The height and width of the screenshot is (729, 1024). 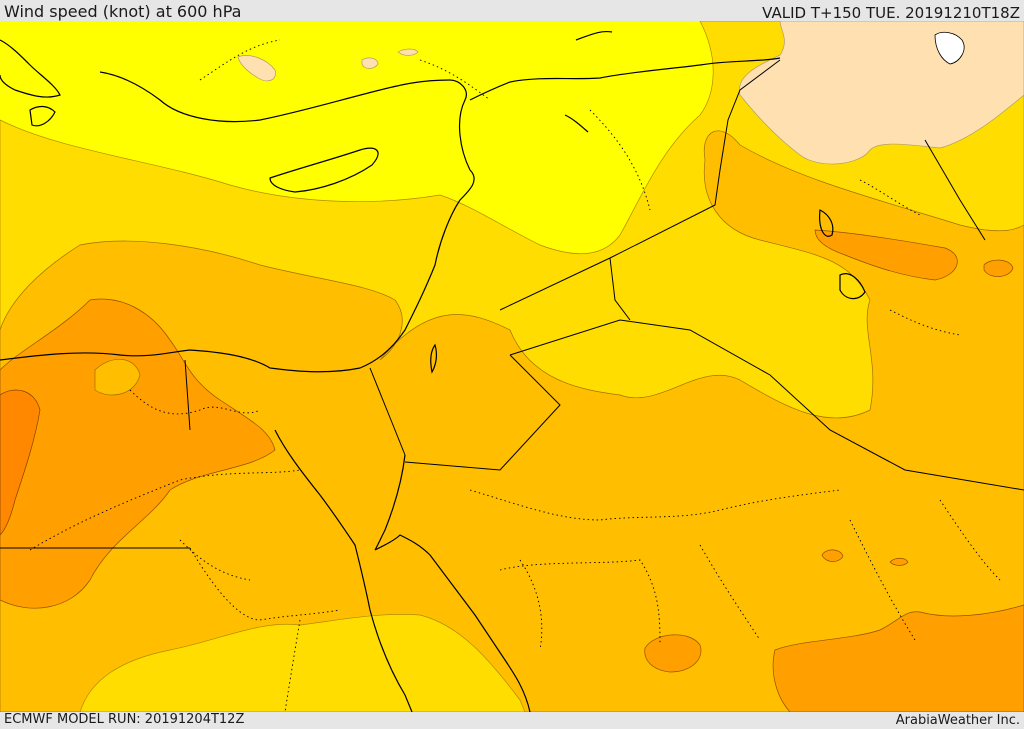 What do you see at coordinates (124, 719) in the screenshot?
I see `model-run-label: ECMWF MODEL RUN: 20191204T12Z` at bounding box center [124, 719].